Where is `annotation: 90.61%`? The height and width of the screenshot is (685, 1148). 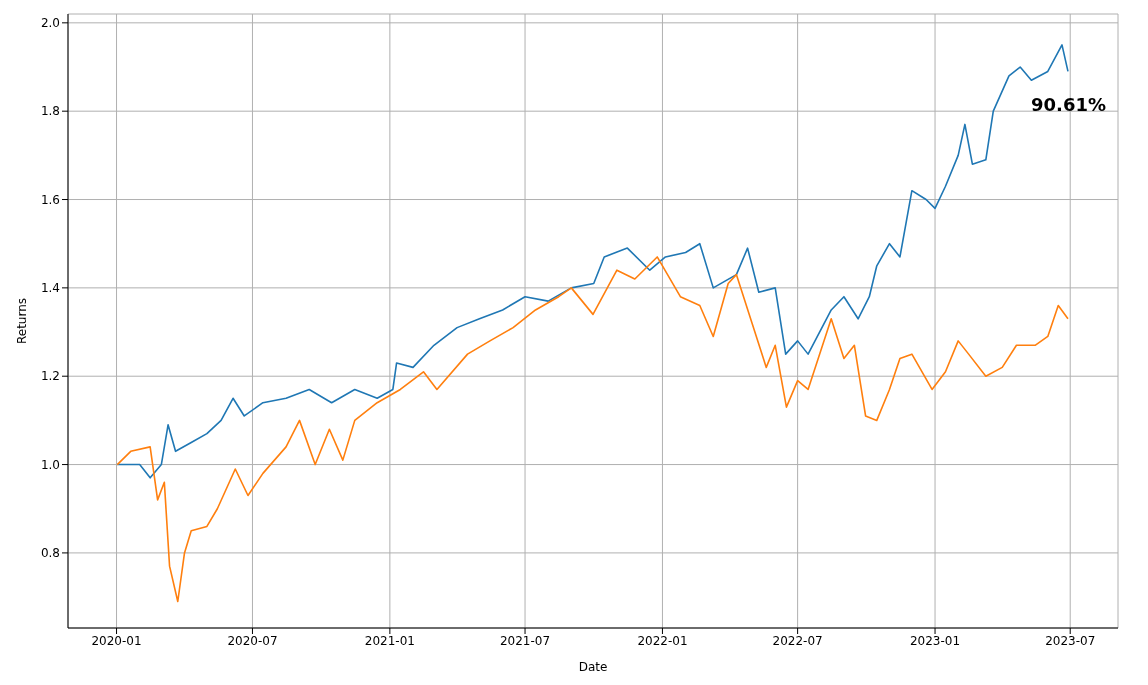 annotation: 90.61% is located at coordinates (1068, 104).